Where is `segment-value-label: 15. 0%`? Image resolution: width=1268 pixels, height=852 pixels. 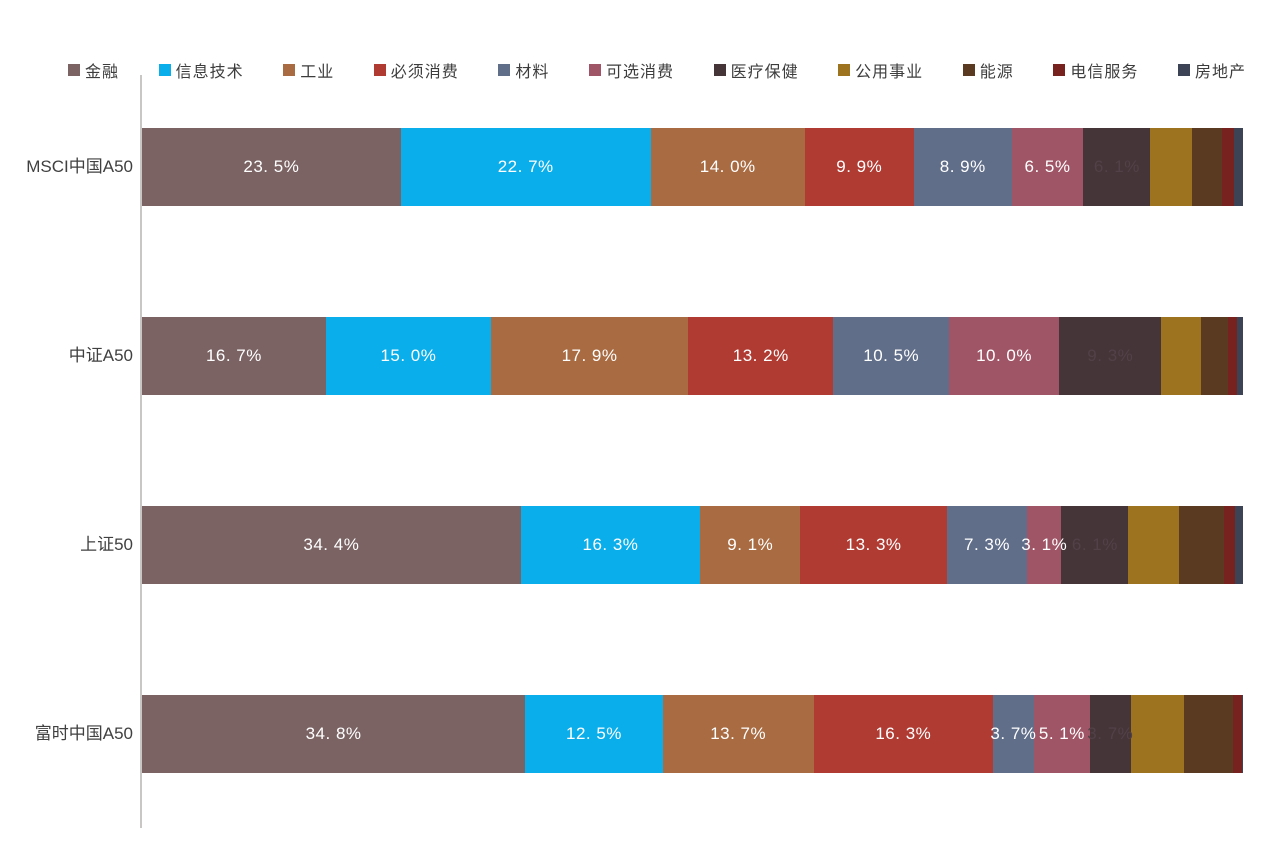
segment-value-label: 15. 0% is located at coordinates (408, 355).